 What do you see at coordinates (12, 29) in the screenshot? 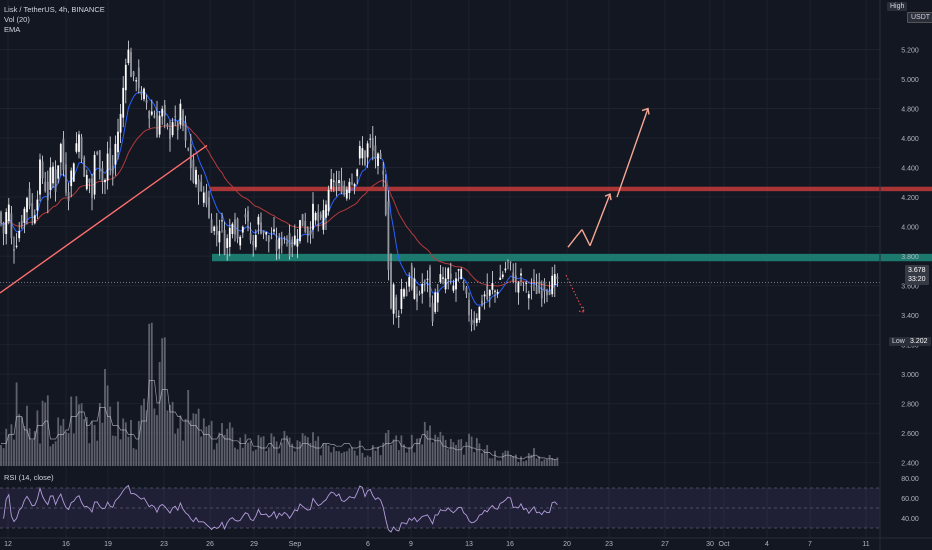
I see `ema-indicator-label: EMA` at bounding box center [12, 29].